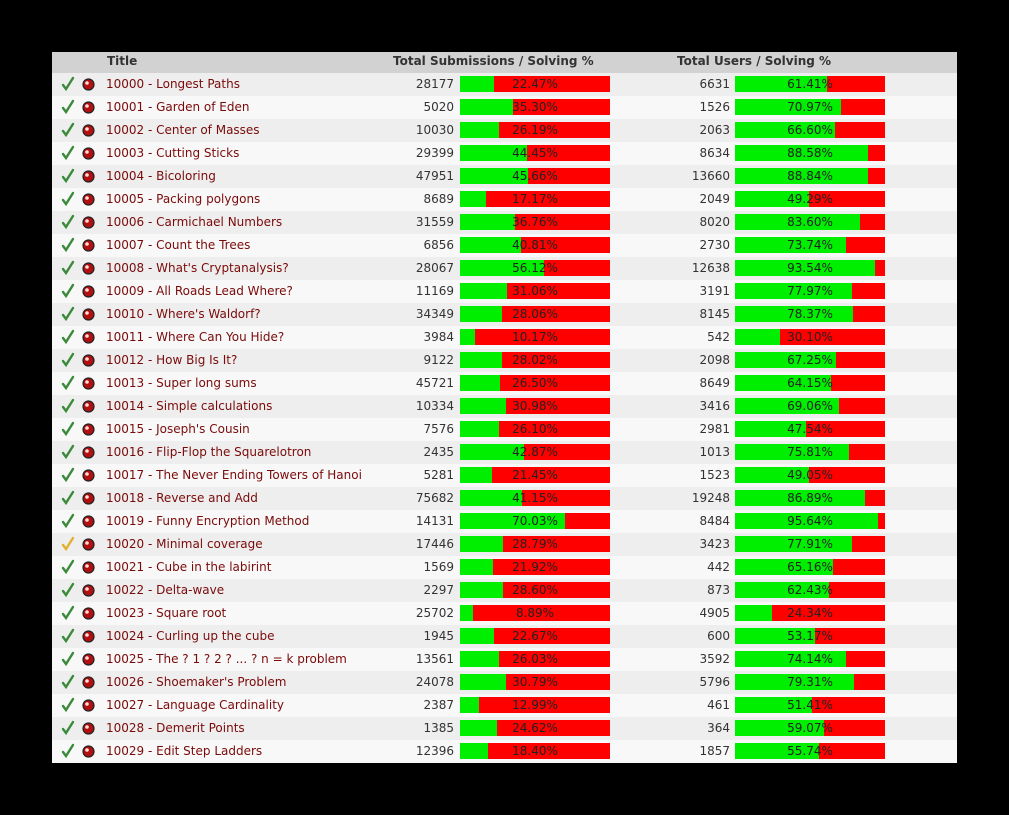 The image size is (1009, 815). I want to click on total-submissions: 31559, so click(434, 222).